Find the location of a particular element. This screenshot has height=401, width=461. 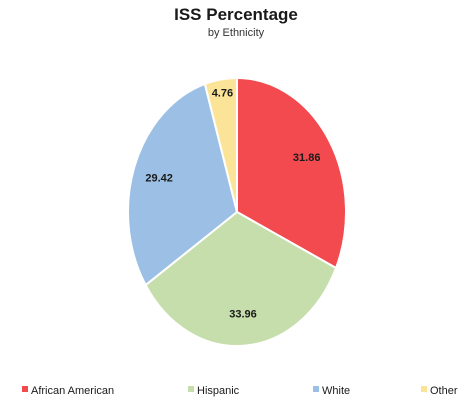

legend-swatch-hispanic is located at coordinates (191, 389).